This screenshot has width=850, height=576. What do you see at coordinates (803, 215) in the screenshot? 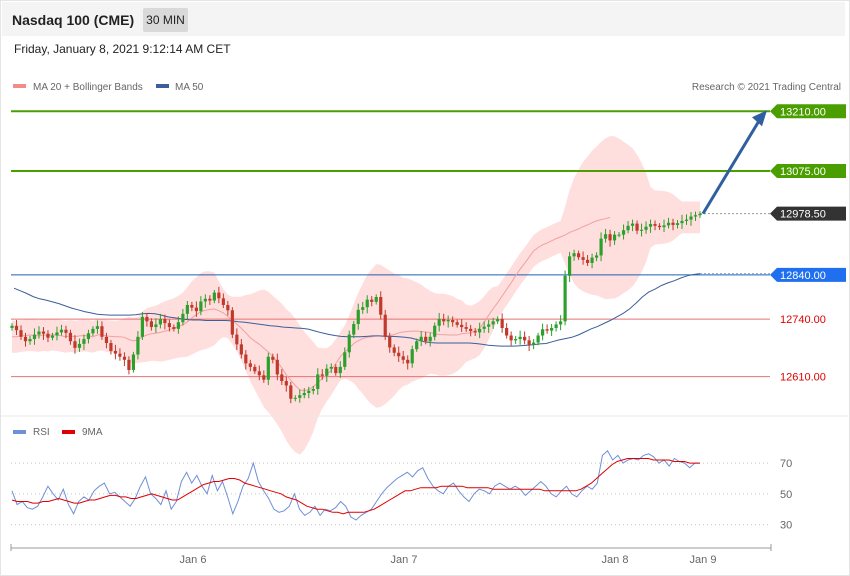
I see `level-label-current: 12978.50` at bounding box center [803, 215].